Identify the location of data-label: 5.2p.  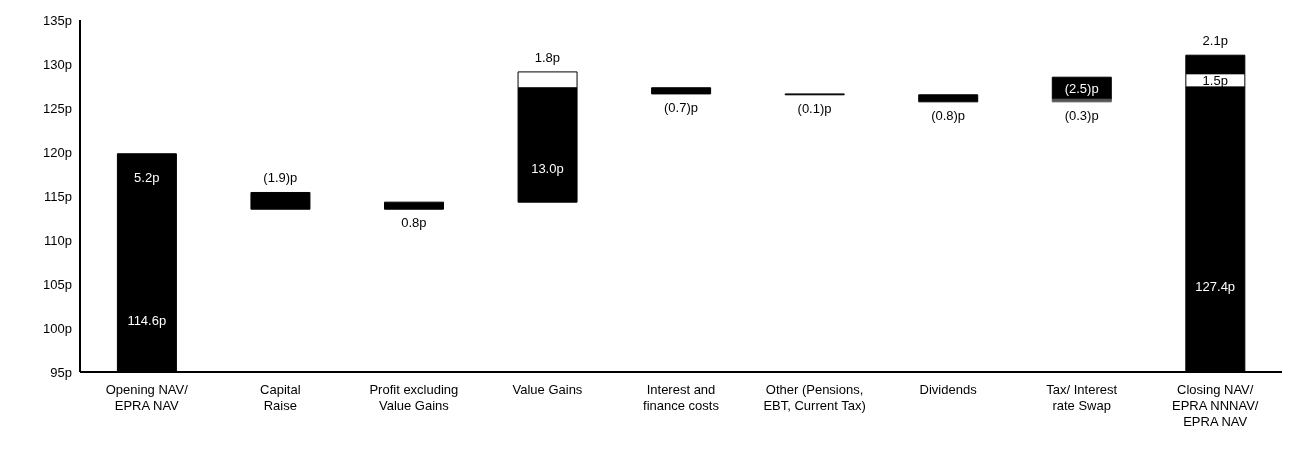
(147, 177).